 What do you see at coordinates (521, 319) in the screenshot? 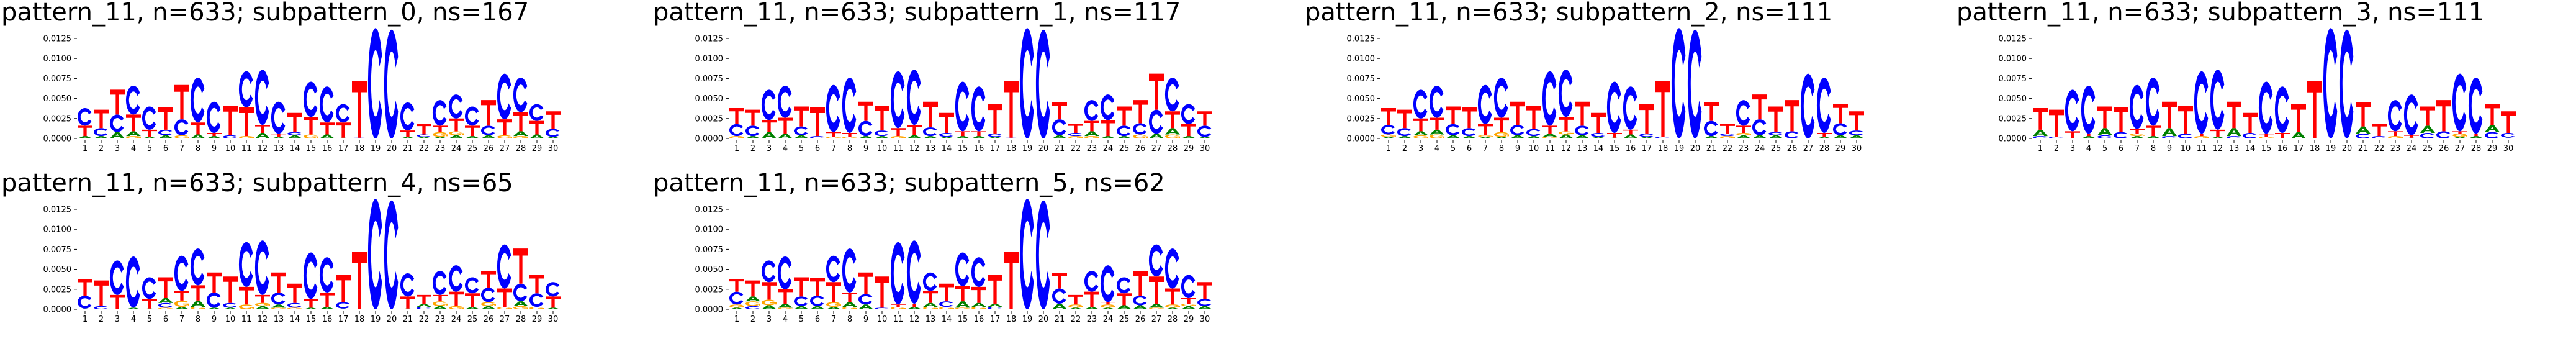
I see `x-tick-label: 28` at bounding box center [521, 319].